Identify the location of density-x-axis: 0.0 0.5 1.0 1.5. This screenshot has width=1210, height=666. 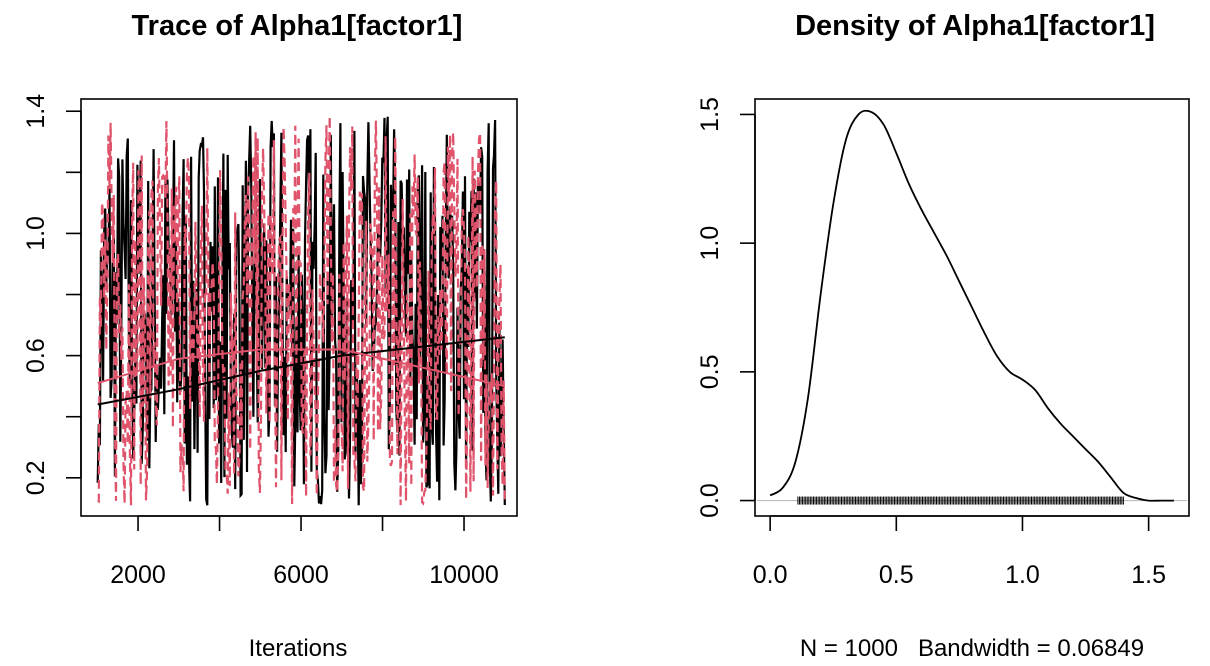
(959, 552).